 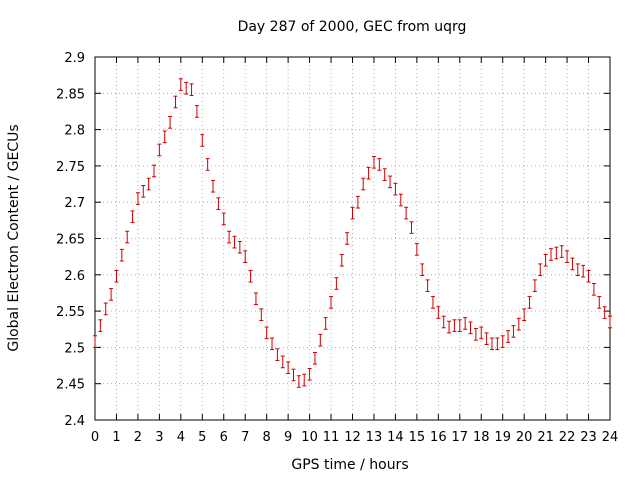 I want to click on y-tick-label: 2.65, so click(x=70, y=240).